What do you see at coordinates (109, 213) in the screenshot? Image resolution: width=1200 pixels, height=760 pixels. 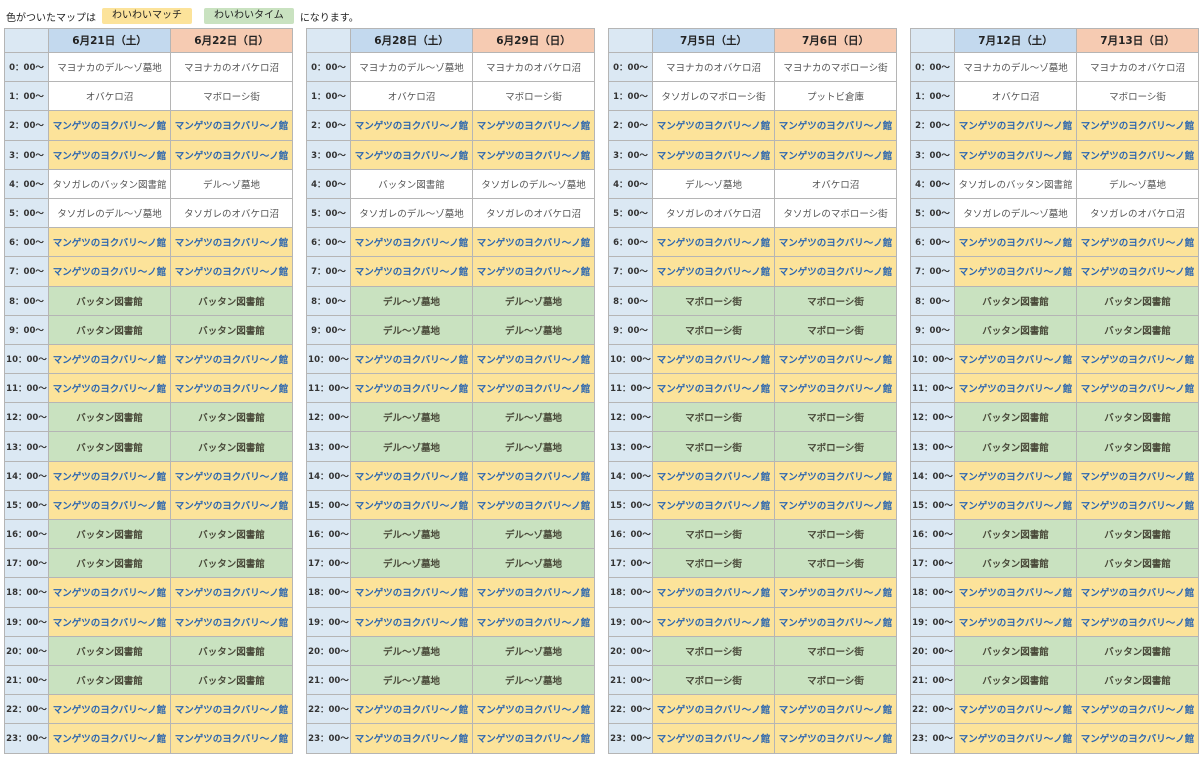 I see `map-cell: タソガレのデル～ゾ墓地` at bounding box center [109, 213].